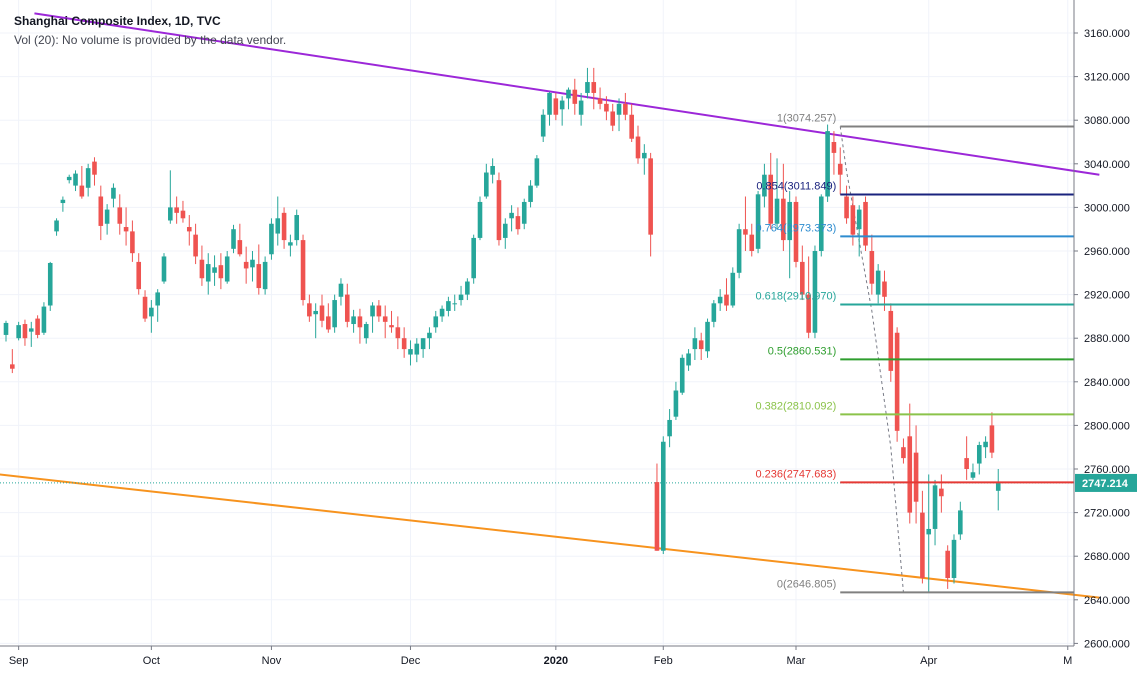  What do you see at coordinates (796, 661) in the screenshot?
I see `x-tick-label: Mar` at bounding box center [796, 661].